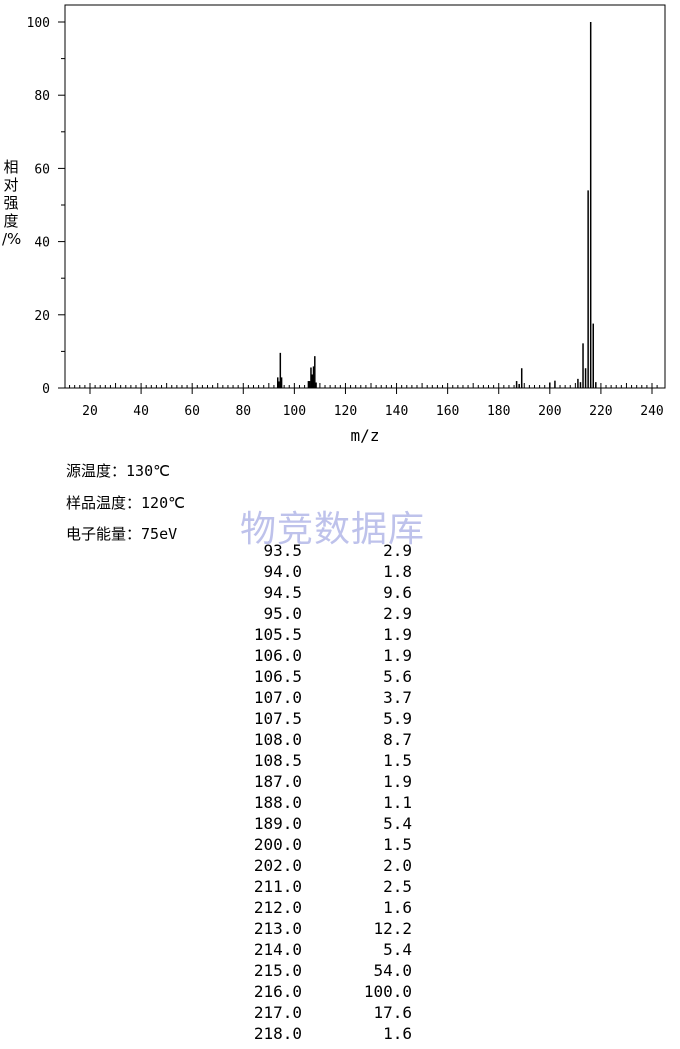 This screenshot has height=1049, width=680. What do you see at coordinates (282, 571) in the screenshot?
I see `mz-value: 94.0` at bounding box center [282, 571].